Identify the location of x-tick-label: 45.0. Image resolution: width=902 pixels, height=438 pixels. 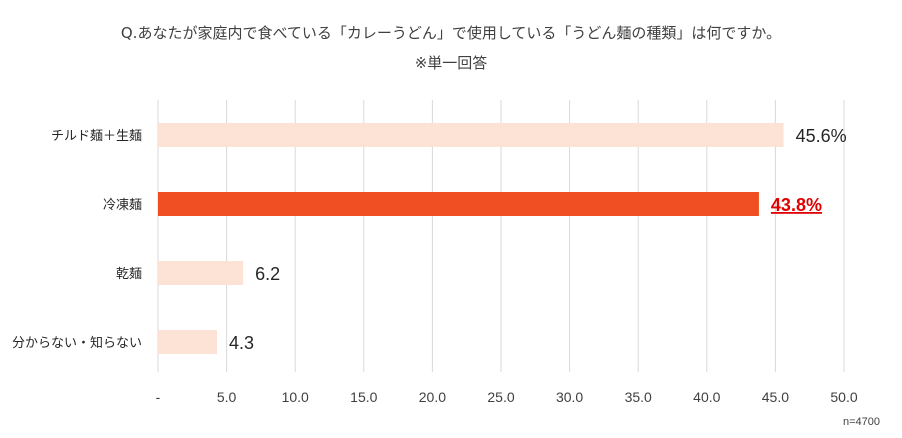
(775, 397).